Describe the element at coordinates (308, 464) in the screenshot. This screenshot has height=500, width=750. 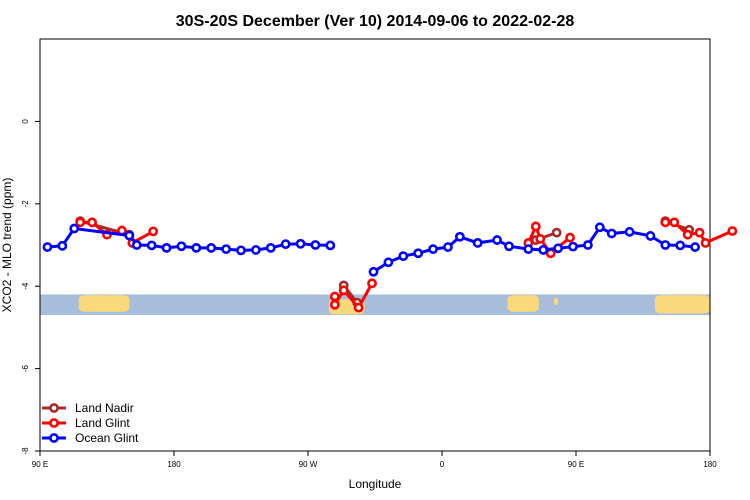
I see `x-tick-label: 90 W` at that location.